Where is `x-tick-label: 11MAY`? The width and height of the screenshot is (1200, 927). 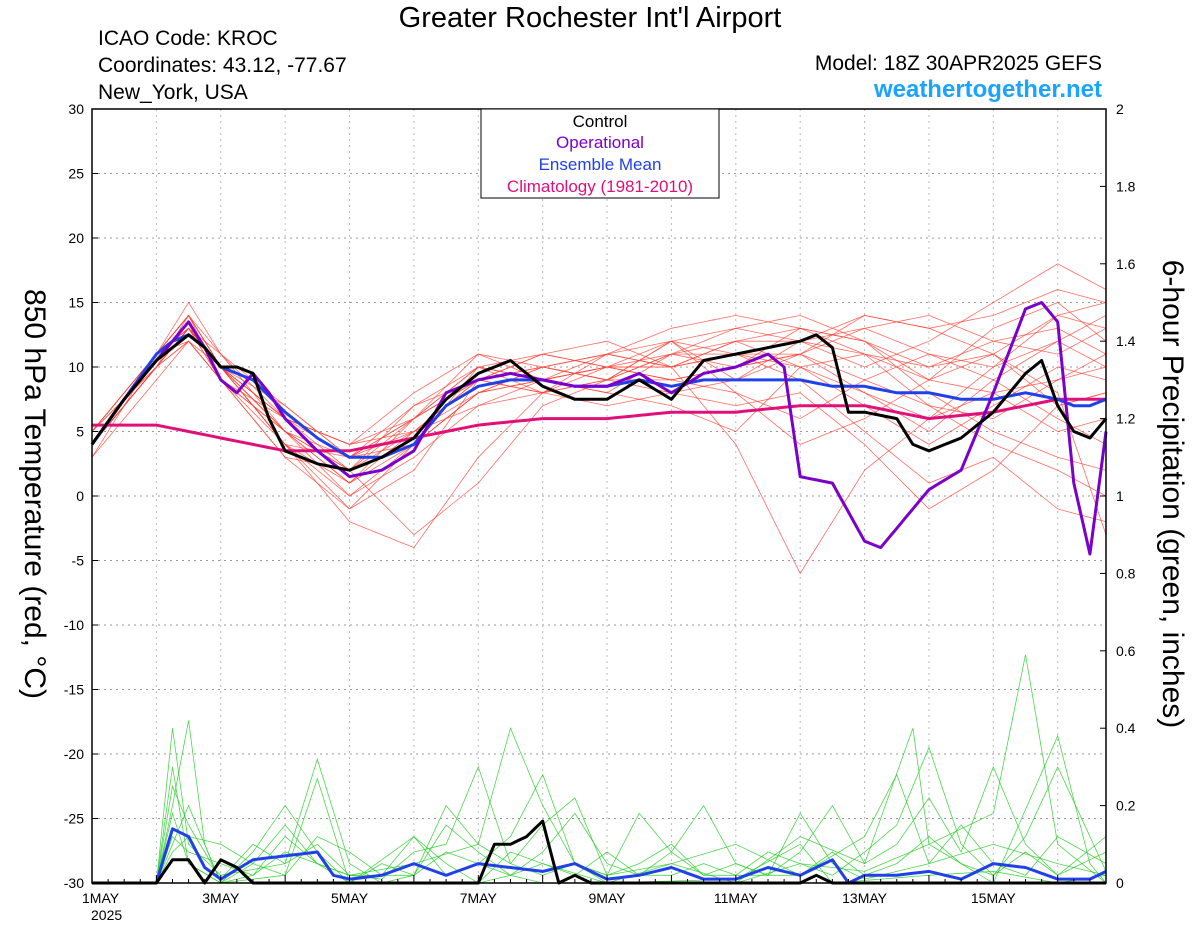
x-tick-label: 11MAY is located at coordinates (736, 898).